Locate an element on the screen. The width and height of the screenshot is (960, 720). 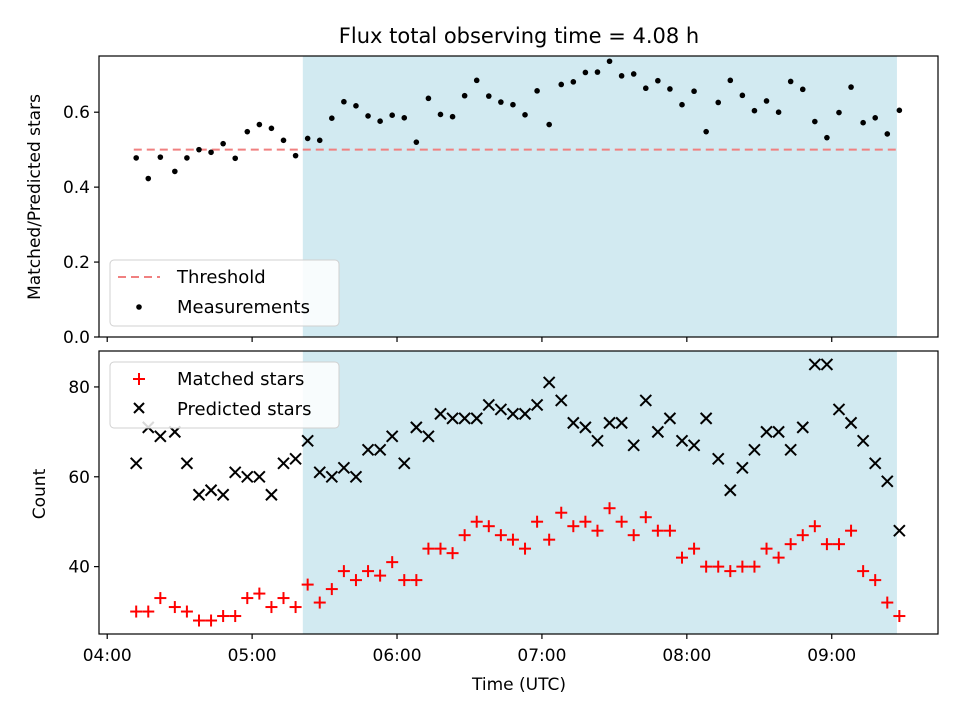
bottom-y-tick-label: 60 is located at coordinates (79, 478).